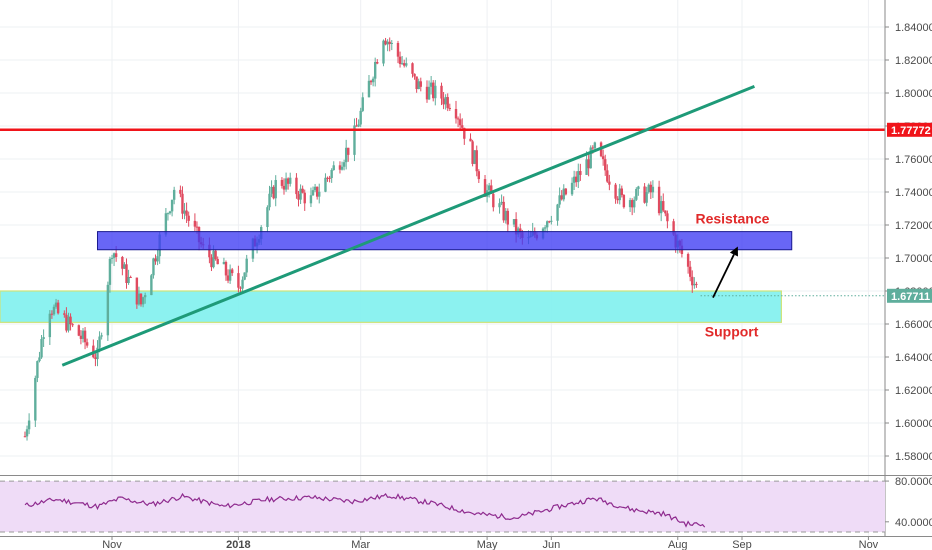 The width and height of the screenshot is (932, 550). I want to click on resistance-zone, so click(444, 241).